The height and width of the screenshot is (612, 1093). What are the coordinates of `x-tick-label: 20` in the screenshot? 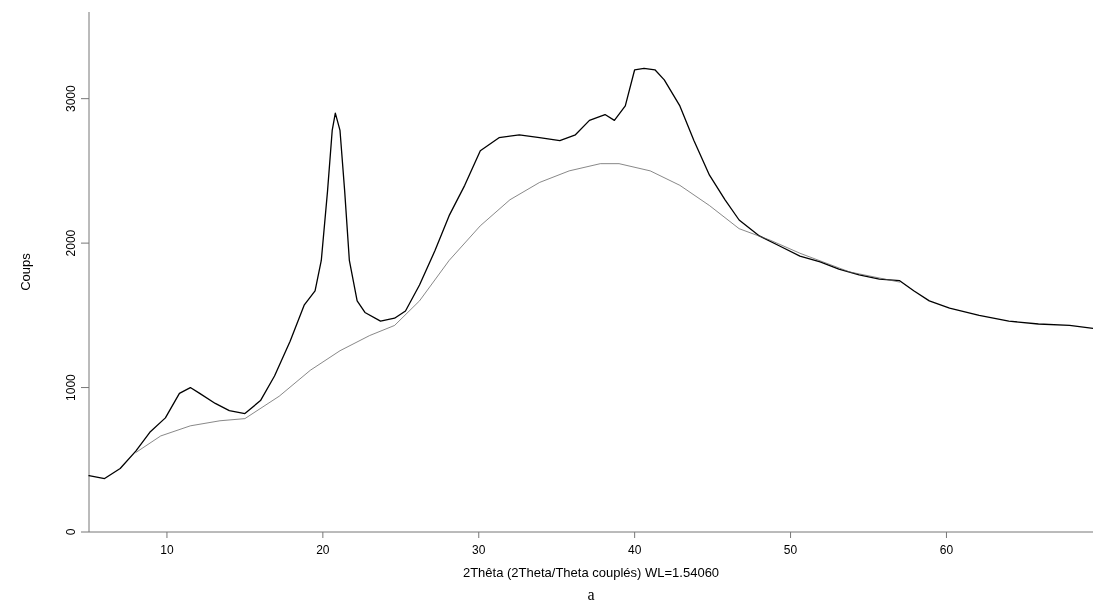 It's located at (323, 550).